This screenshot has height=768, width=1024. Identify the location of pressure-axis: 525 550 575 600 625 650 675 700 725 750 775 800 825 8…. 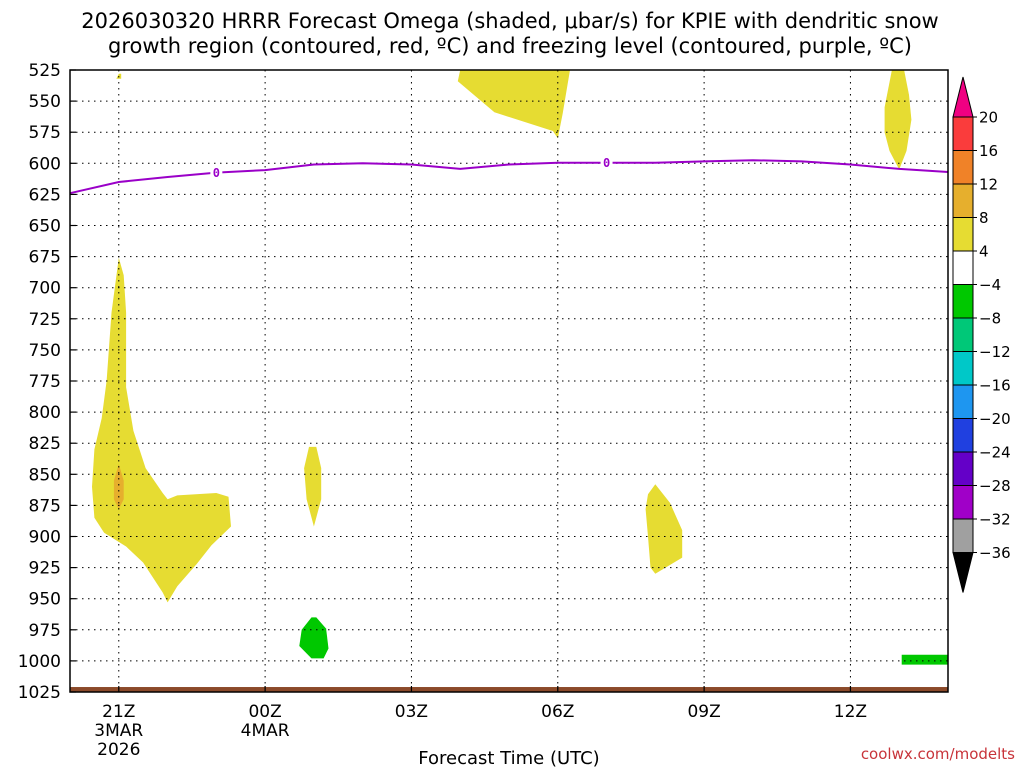
(47, 382).